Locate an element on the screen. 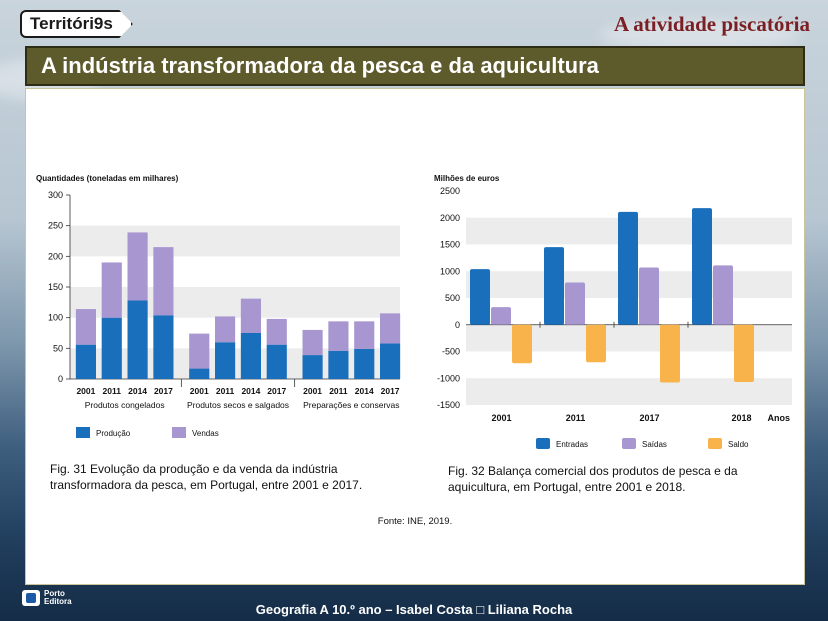 The image size is (828, 621). territorios-logo: Territóri9s is located at coordinates (76, 24).